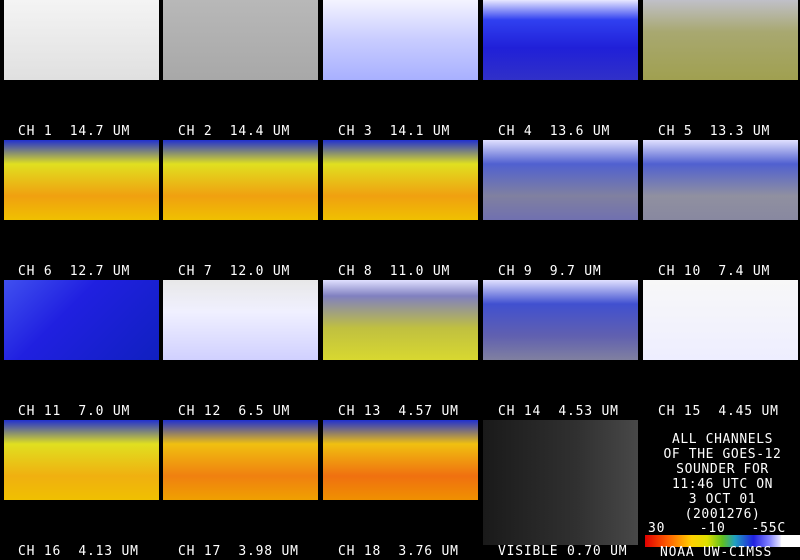  What do you see at coordinates (563, 551) in the screenshot?
I see `channel-label: VISIBLE 0.70 UM` at bounding box center [563, 551].